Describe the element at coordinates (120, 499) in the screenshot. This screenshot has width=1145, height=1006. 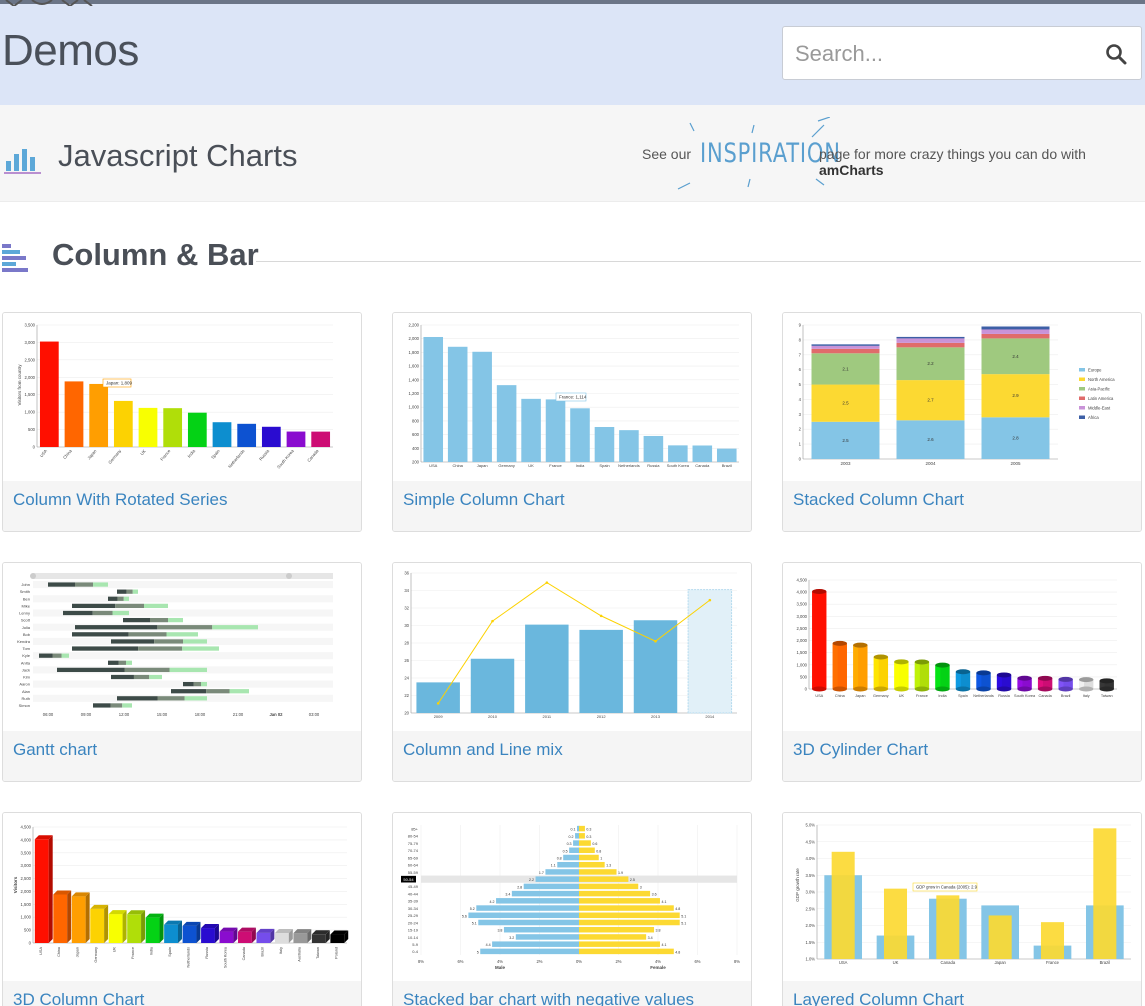
I see `card-title-link: Column With Rotated Series` at that location.